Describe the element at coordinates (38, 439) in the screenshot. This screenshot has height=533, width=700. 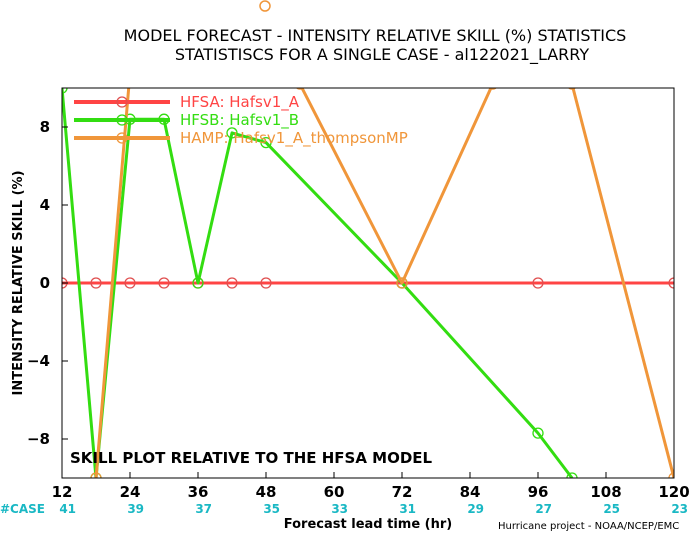
I see `y-tick-label: −8` at that location.